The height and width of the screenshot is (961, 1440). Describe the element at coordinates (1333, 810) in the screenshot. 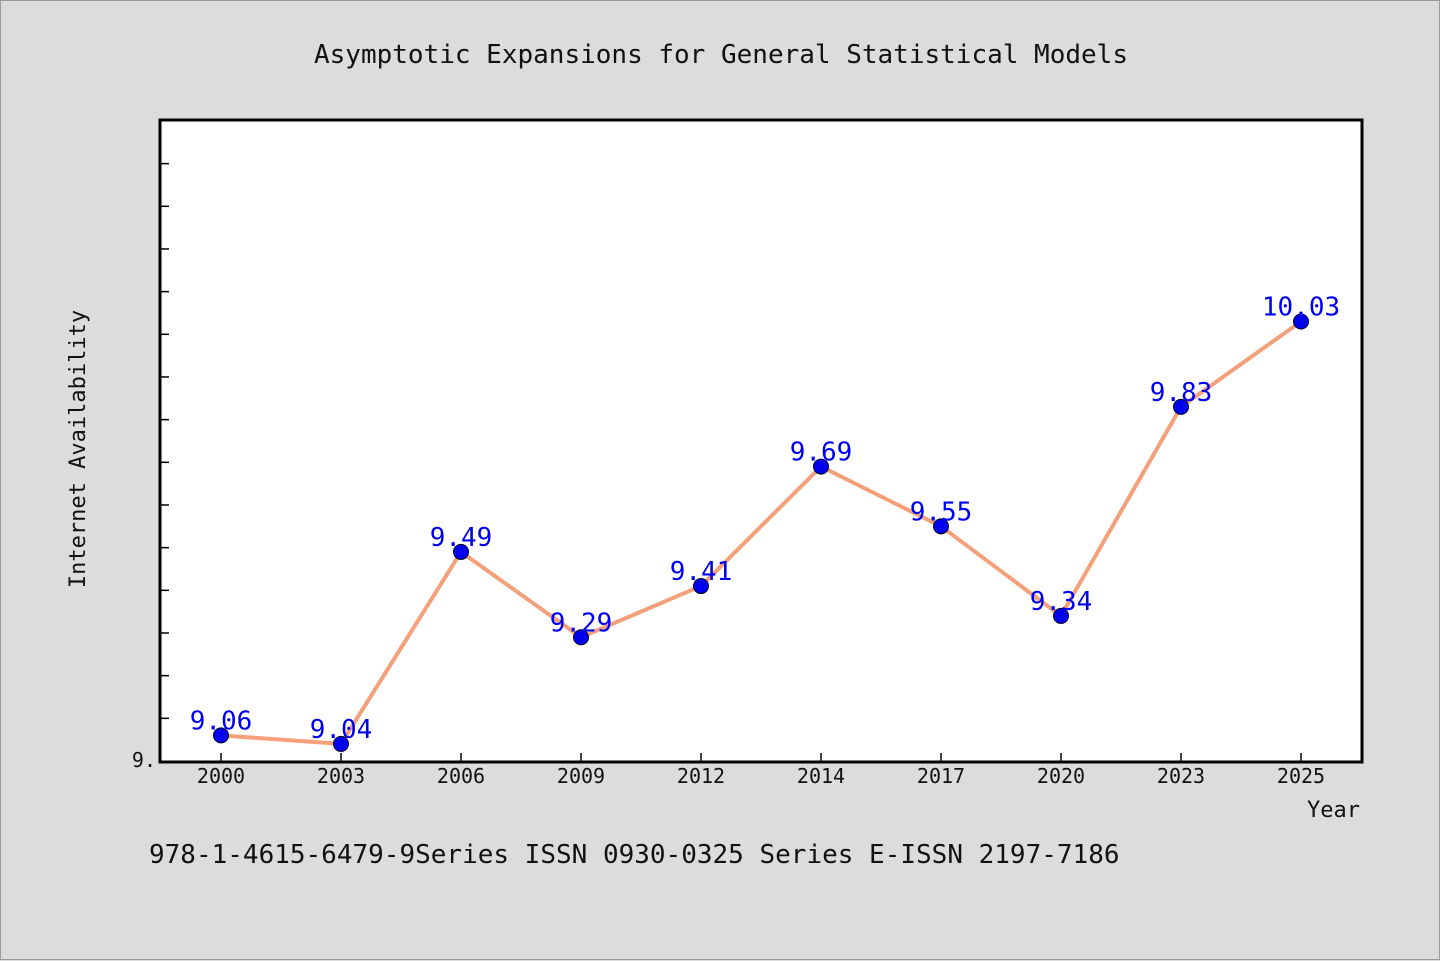

I see `x-axis-label: Year` at that location.